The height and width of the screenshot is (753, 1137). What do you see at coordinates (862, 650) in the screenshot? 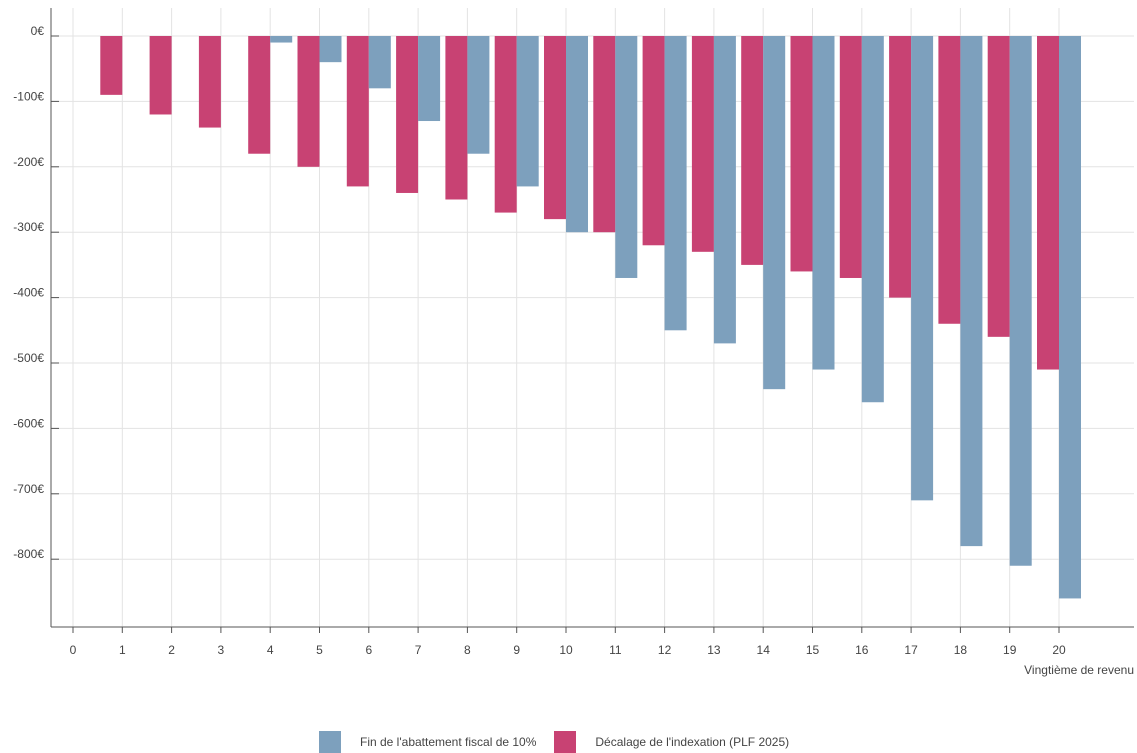
I see `x-tick-label: 16` at bounding box center [862, 650].